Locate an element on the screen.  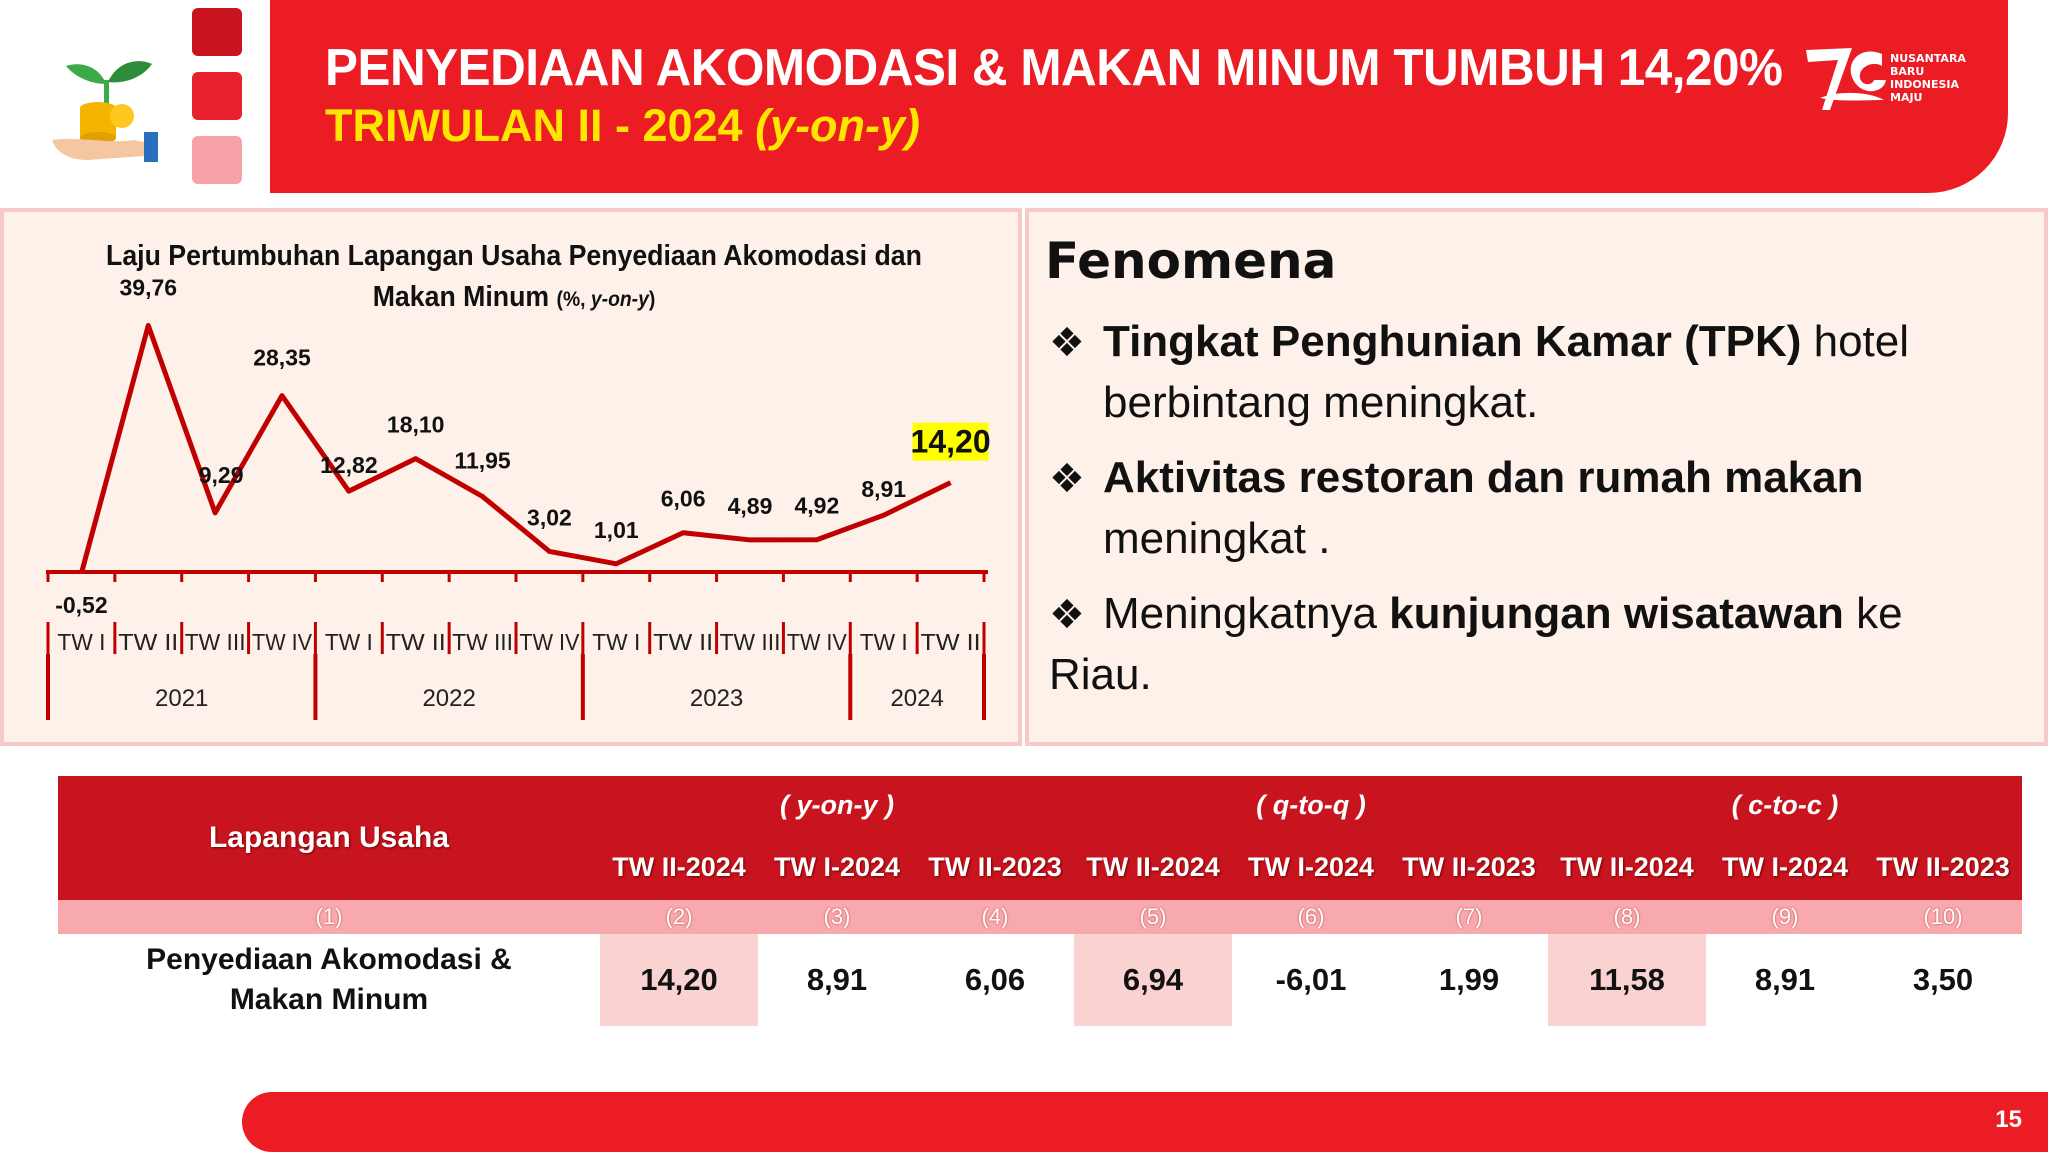
table-cell: 6,94 is located at coordinates (1153, 980).